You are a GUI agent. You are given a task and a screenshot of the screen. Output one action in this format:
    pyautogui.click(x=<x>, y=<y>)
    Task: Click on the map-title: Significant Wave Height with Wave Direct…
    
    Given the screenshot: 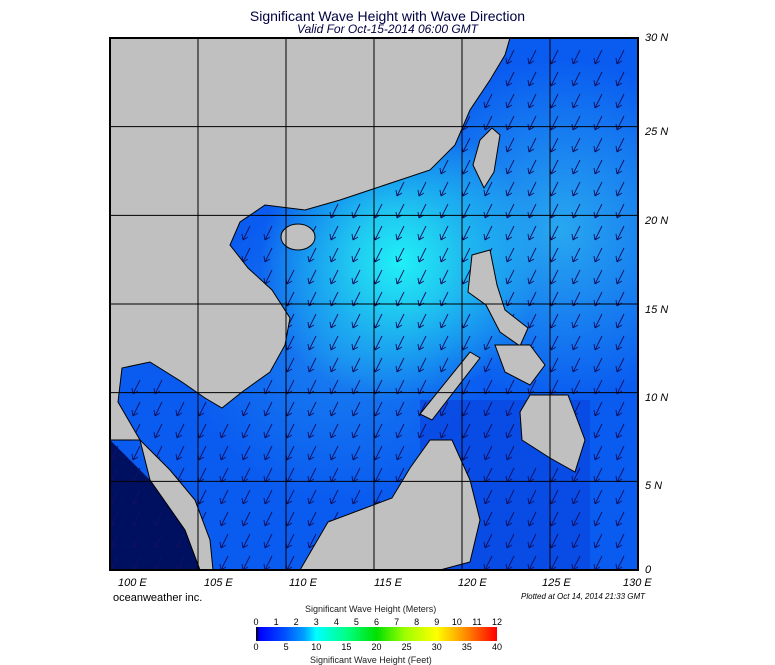 What is the action you would take?
    pyautogui.click(x=387, y=16)
    